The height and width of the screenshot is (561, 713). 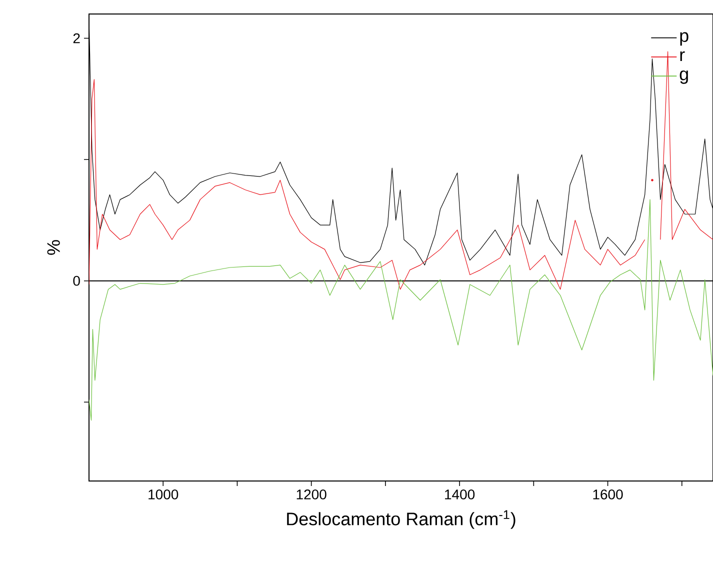 I want to click on legend-label: r, so click(x=682, y=56).